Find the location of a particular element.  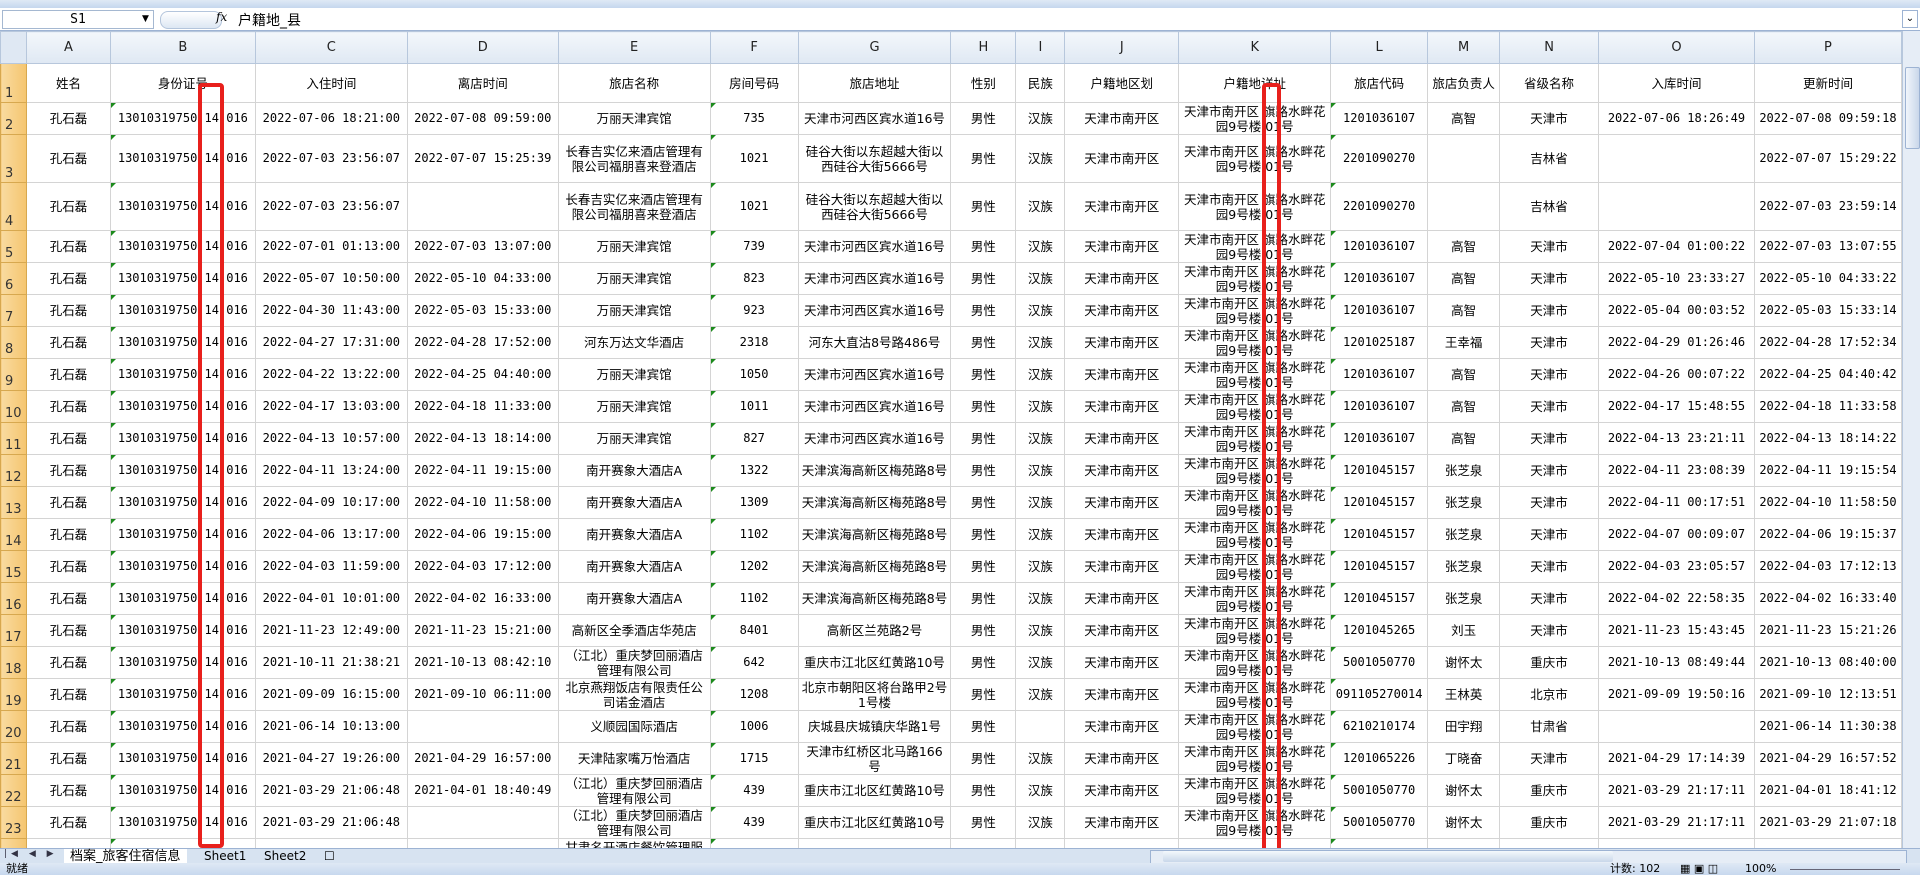

cell-d is located at coordinates (482, 206).